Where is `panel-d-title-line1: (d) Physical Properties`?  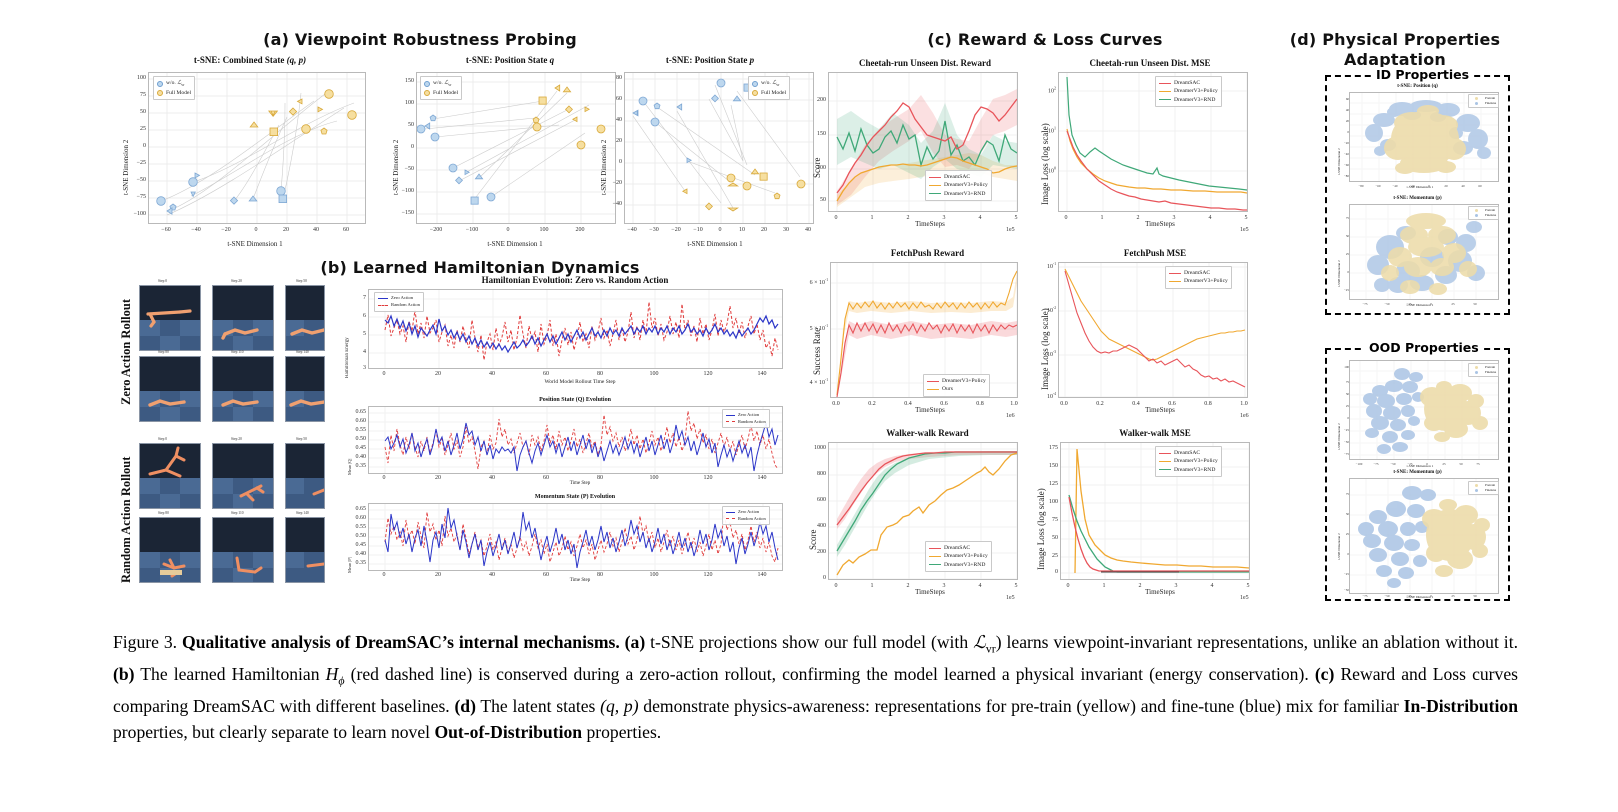 panel-d-title-line1: (d) Physical Properties is located at coordinates (1395, 39).